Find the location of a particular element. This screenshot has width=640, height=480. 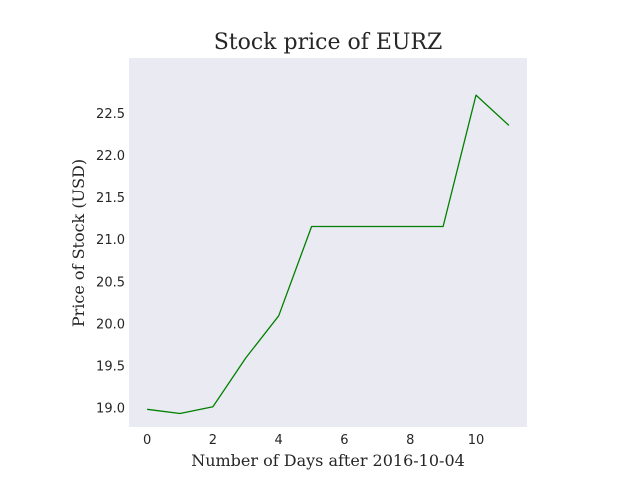

x-axis-label: Number of Days after 2016-10-04 is located at coordinates (328, 460).